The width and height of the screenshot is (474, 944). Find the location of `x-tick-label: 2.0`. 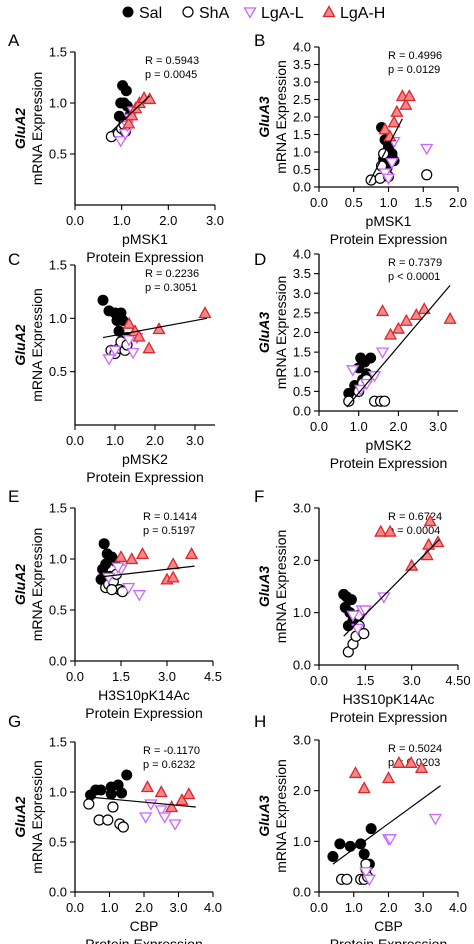

x-tick-label: 2.0 is located at coordinates (398, 426).